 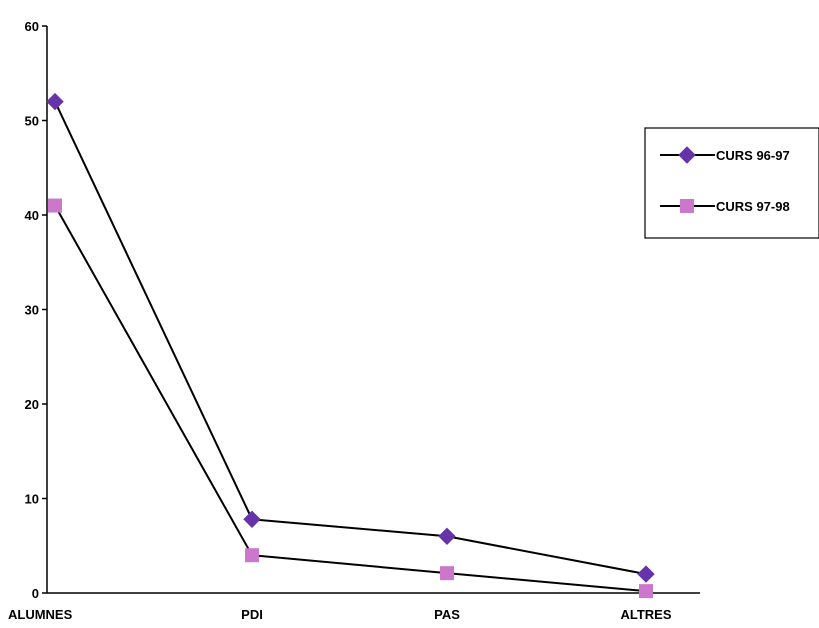 I want to click on y-tick-label: 0, so click(x=35, y=593).